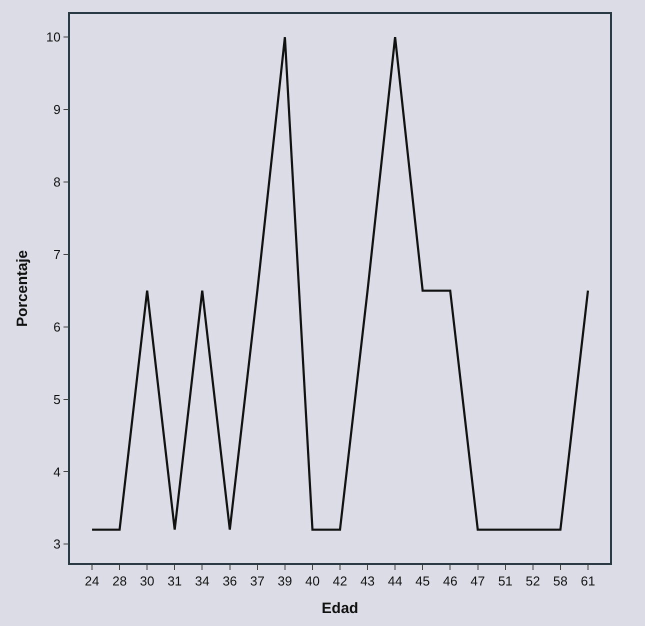 The image size is (645, 626). What do you see at coordinates (147, 580) in the screenshot?
I see `x-tick-label: 30` at bounding box center [147, 580].